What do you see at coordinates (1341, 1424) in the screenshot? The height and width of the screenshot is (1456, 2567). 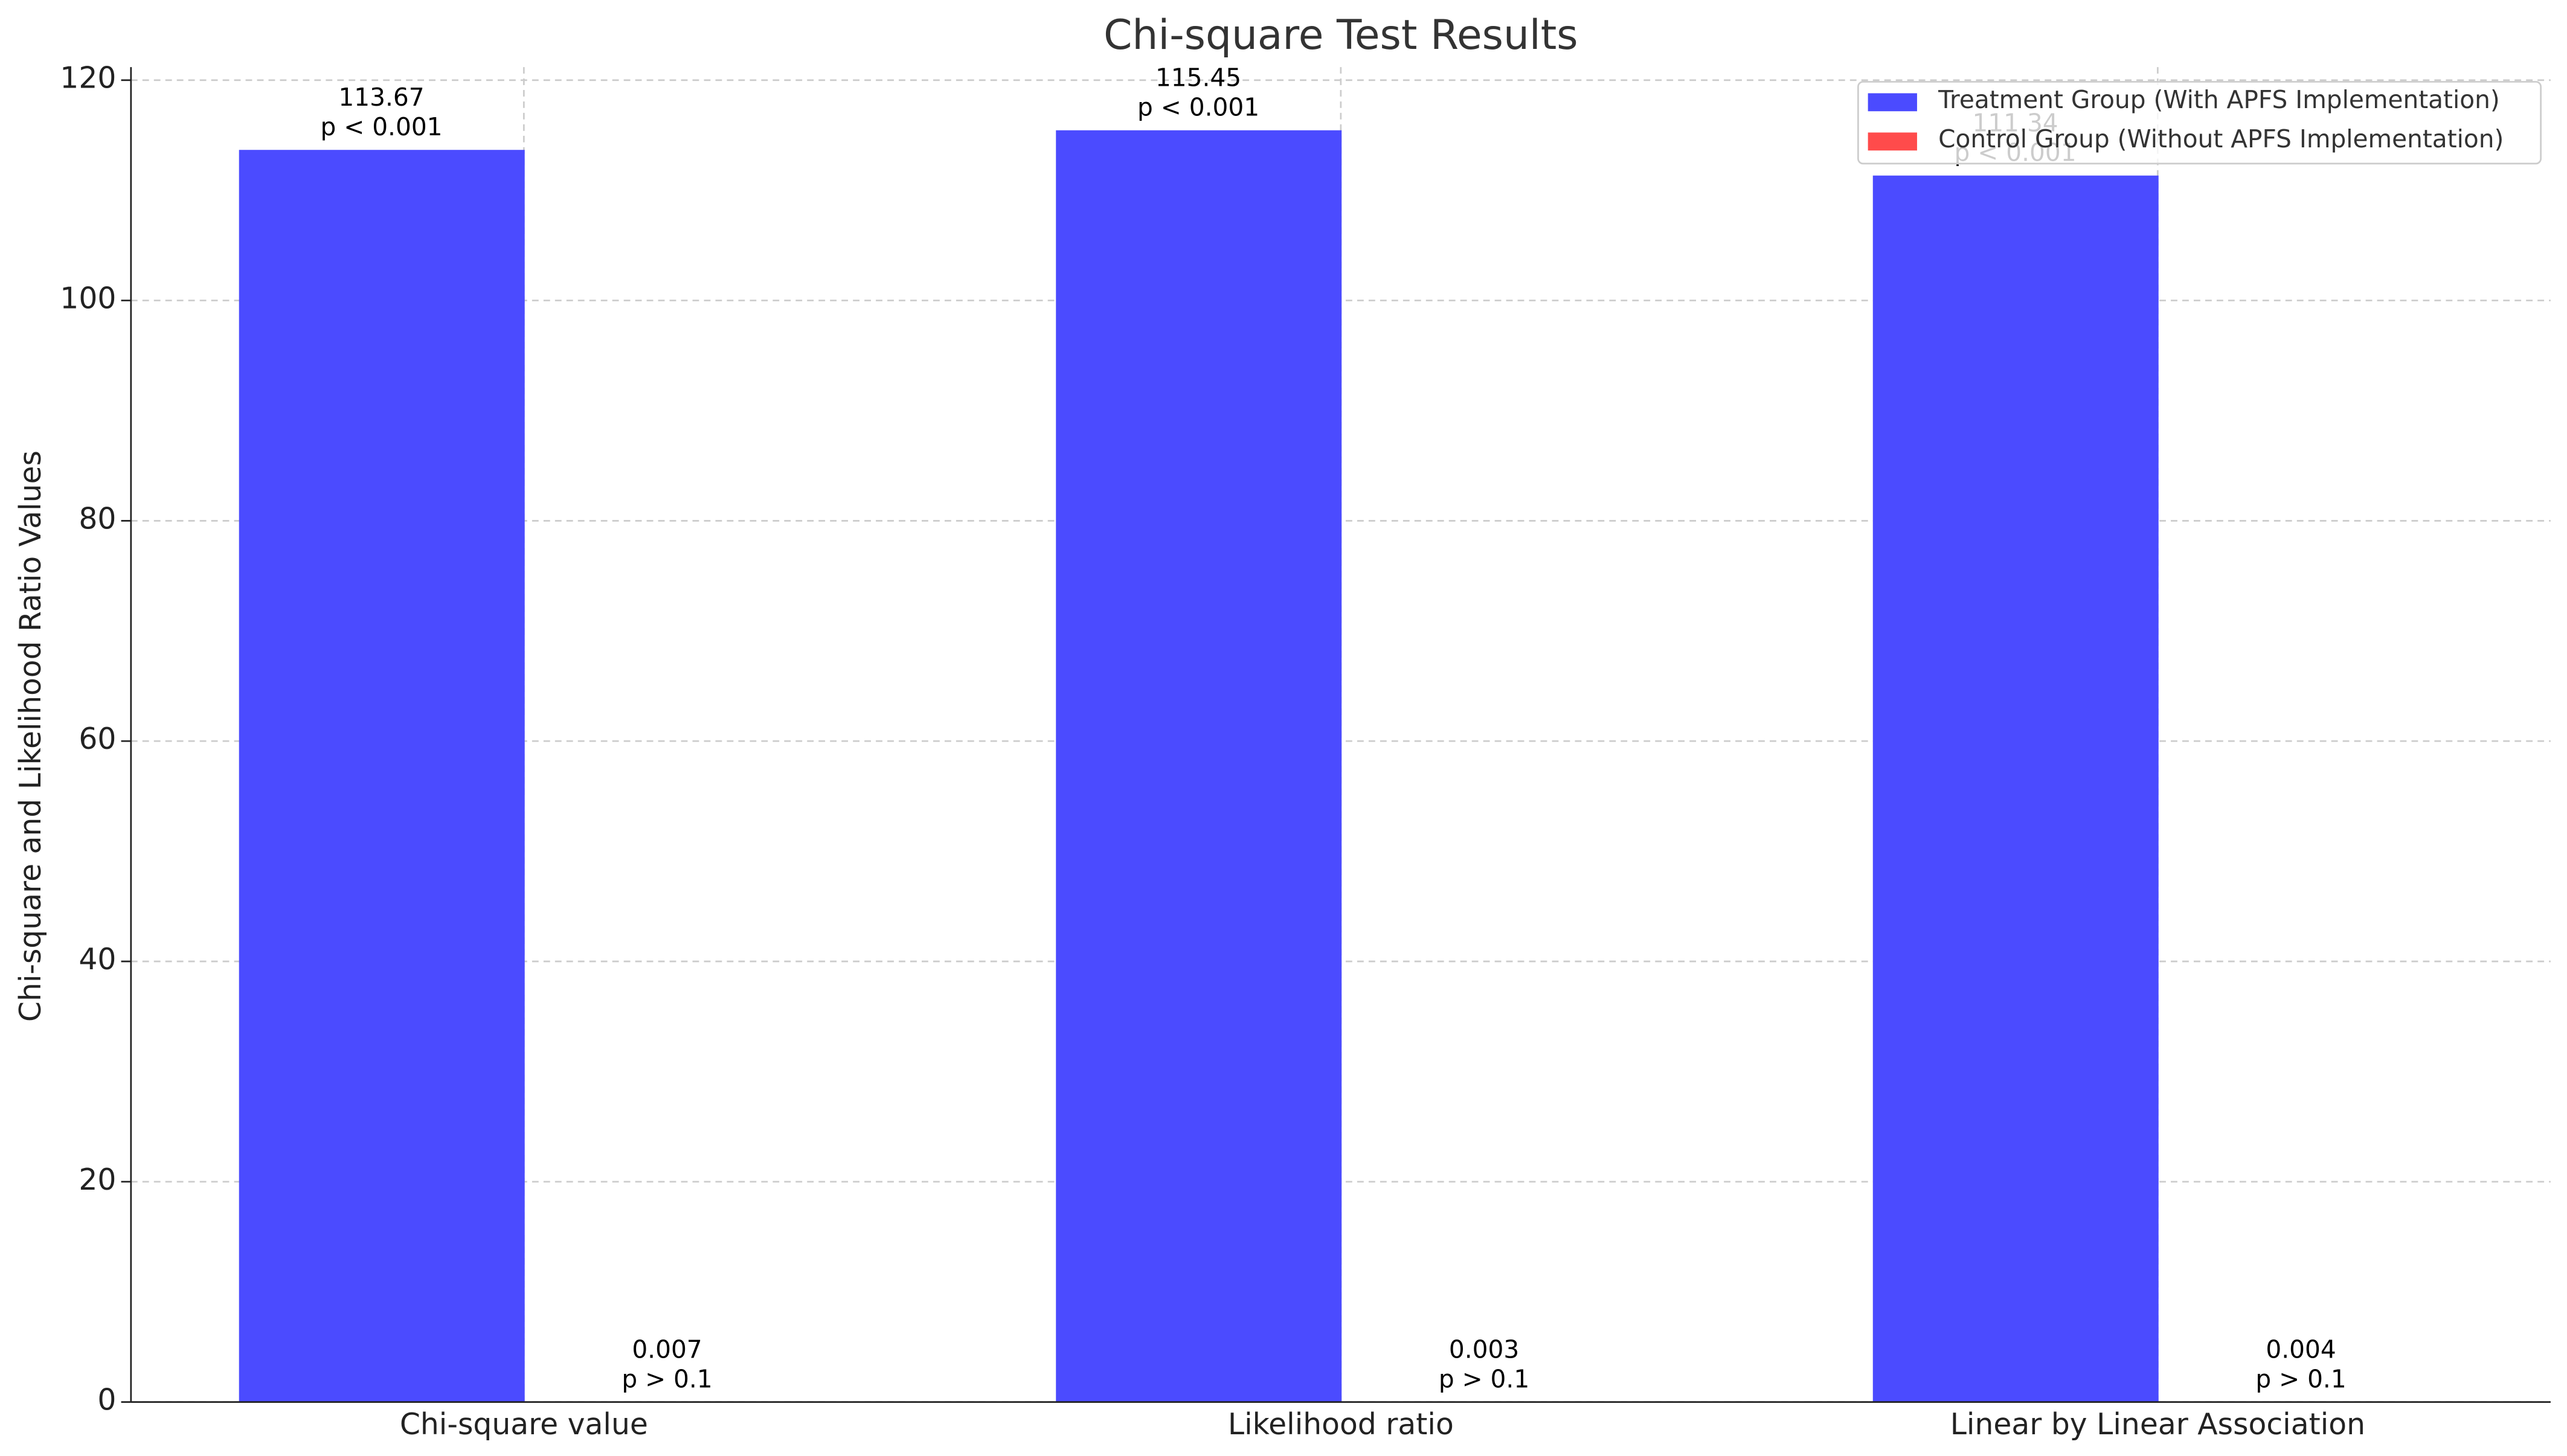 I see `x-tick-label: Likelihood ratio` at bounding box center [1341, 1424].